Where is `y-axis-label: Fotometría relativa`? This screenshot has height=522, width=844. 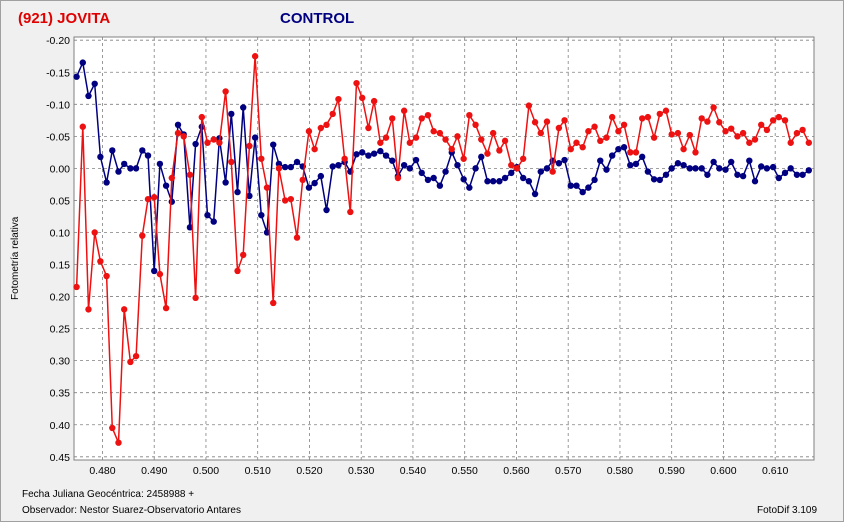
y-axis-label: Fotometría relativa is located at coordinates (15, 258).